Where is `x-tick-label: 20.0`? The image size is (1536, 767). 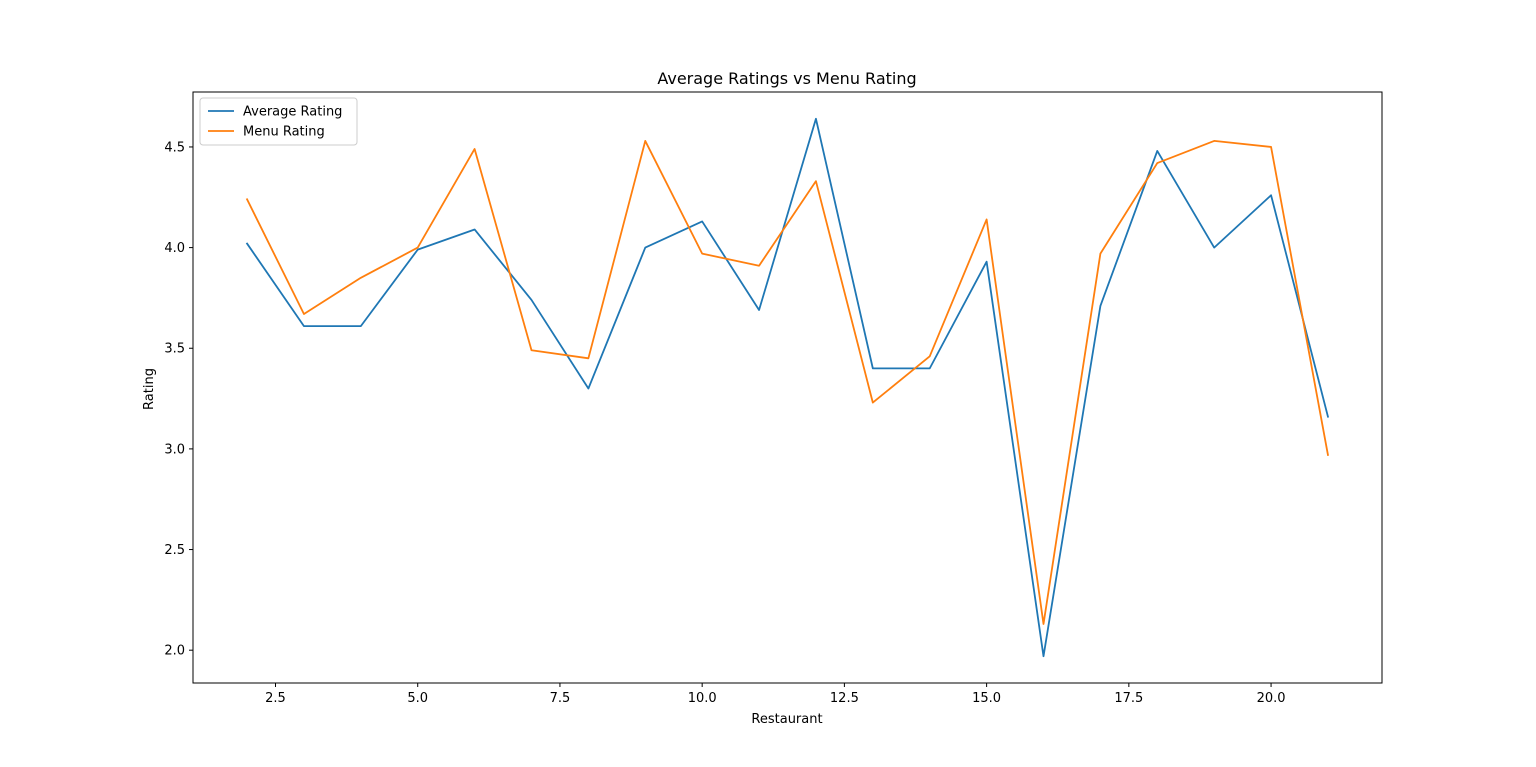 x-tick-label: 20.0 is located at coordinates (1271, 698).